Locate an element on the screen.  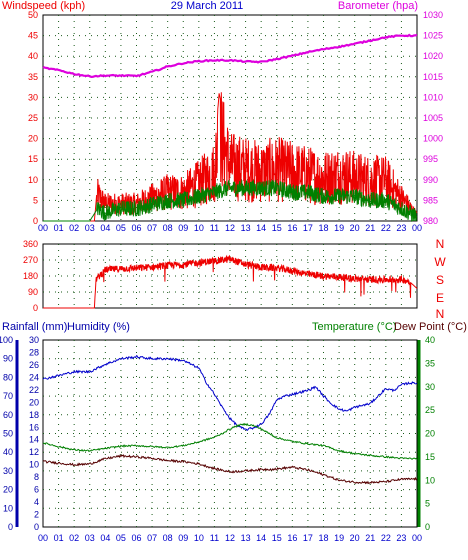
temperature-tick-label: 5 is located at coordinates (427, 504).